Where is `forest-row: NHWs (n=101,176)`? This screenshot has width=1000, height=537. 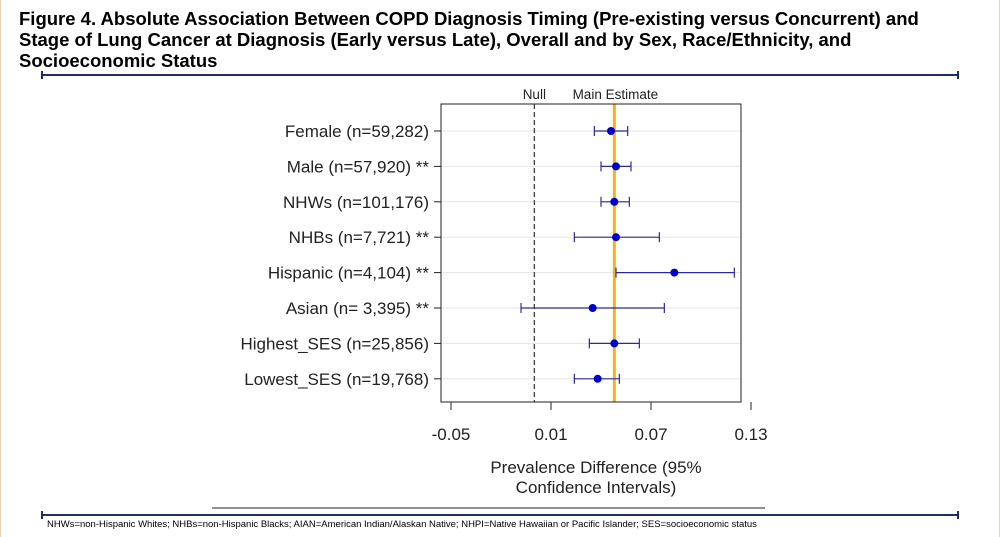
forest-row: NHWs (n=101,176) is located at coordinates (456, 202).